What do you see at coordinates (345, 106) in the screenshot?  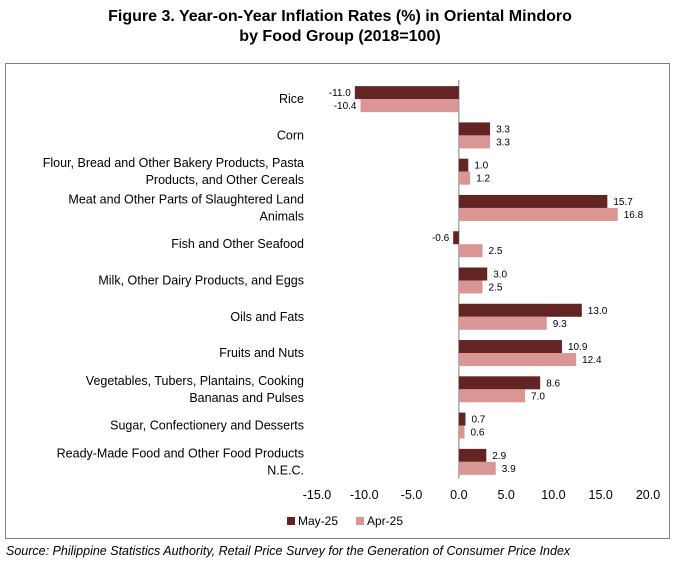 I see `data-label: -10.4` at bounding box center [345, 106].